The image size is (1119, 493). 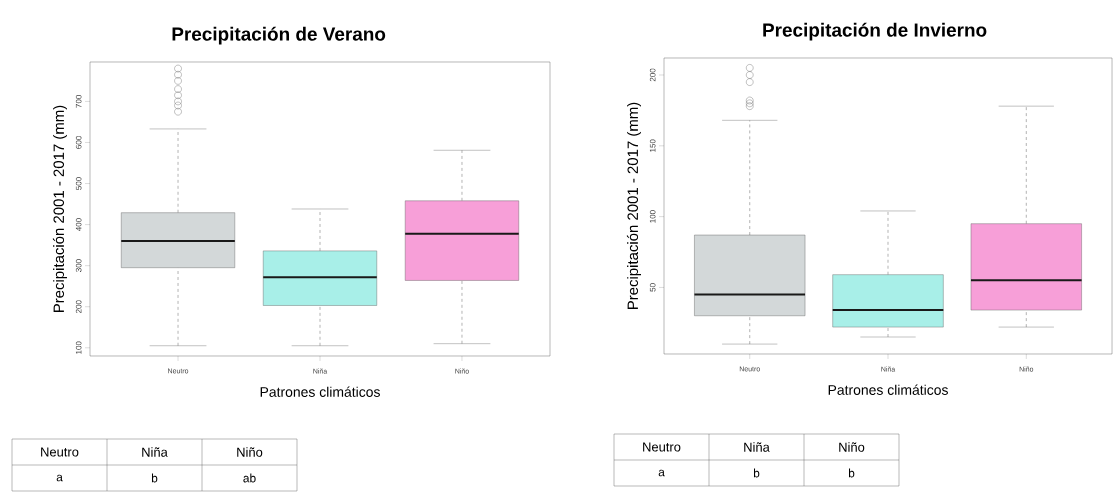 What do you see at coordinates (279, 35) in the screenshot?
I see `chart-title: Precipitación de Verano` at bounding box center [279, 35].